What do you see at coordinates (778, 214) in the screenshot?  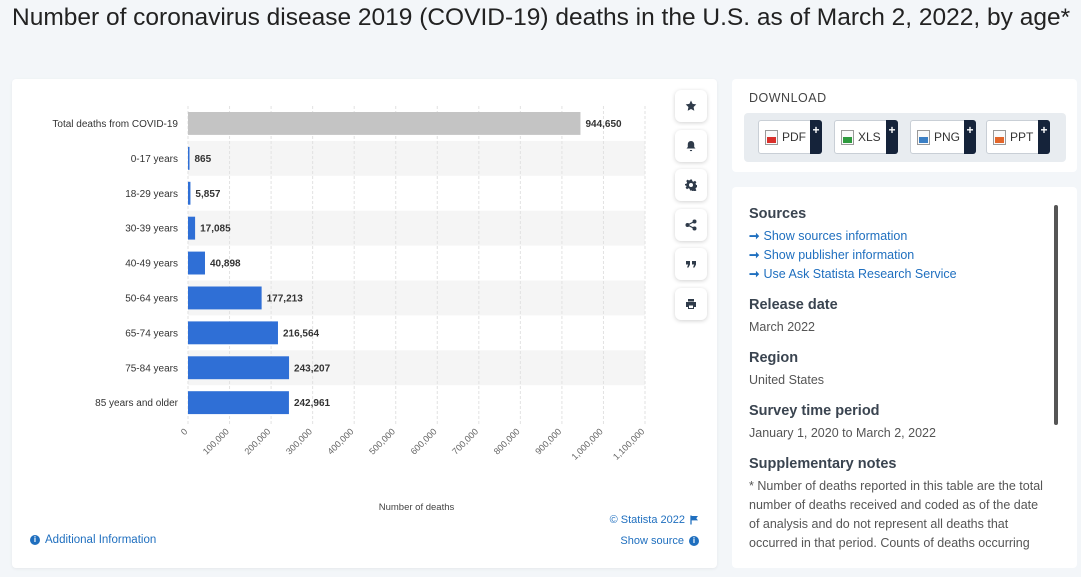 I see `sources-title: Sources` at bounding box center [778, 214].